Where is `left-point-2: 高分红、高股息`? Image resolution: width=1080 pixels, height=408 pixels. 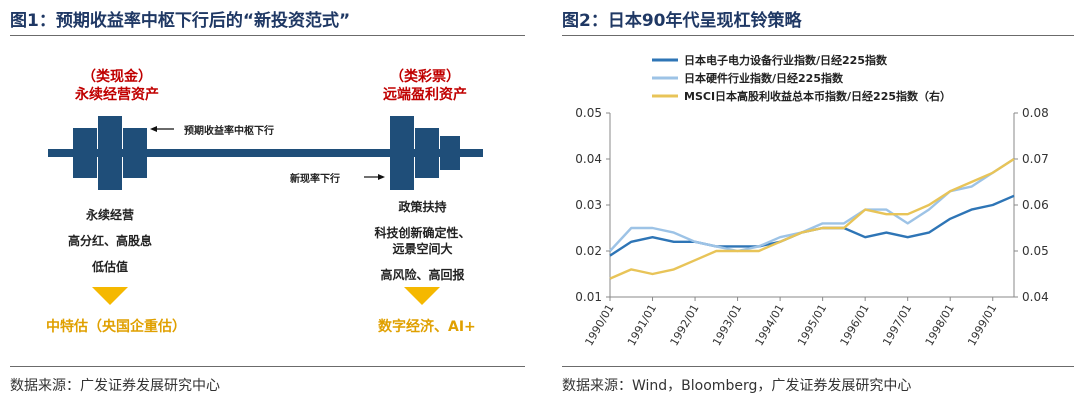 left-point-2: 高分红、高股息 is located at coordinates (109, 241).